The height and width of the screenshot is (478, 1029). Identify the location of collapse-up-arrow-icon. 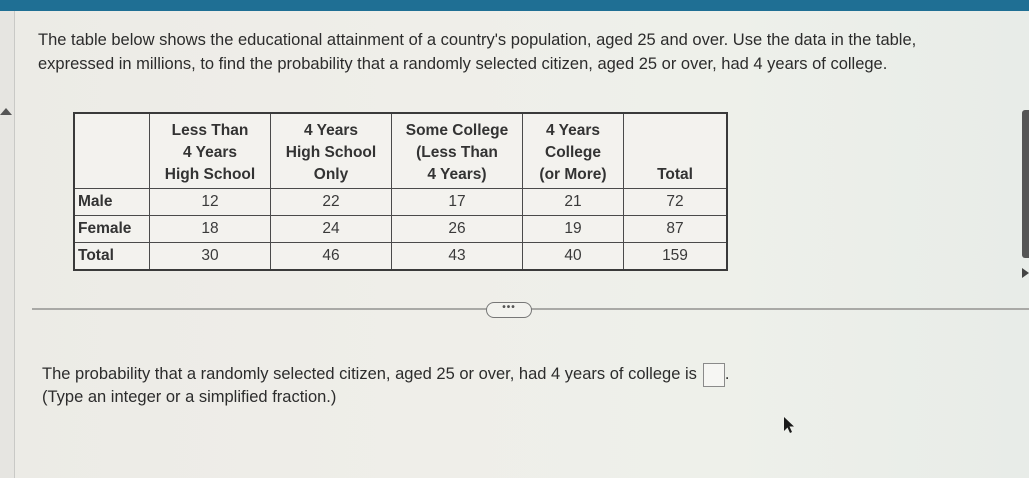
(6, 111).